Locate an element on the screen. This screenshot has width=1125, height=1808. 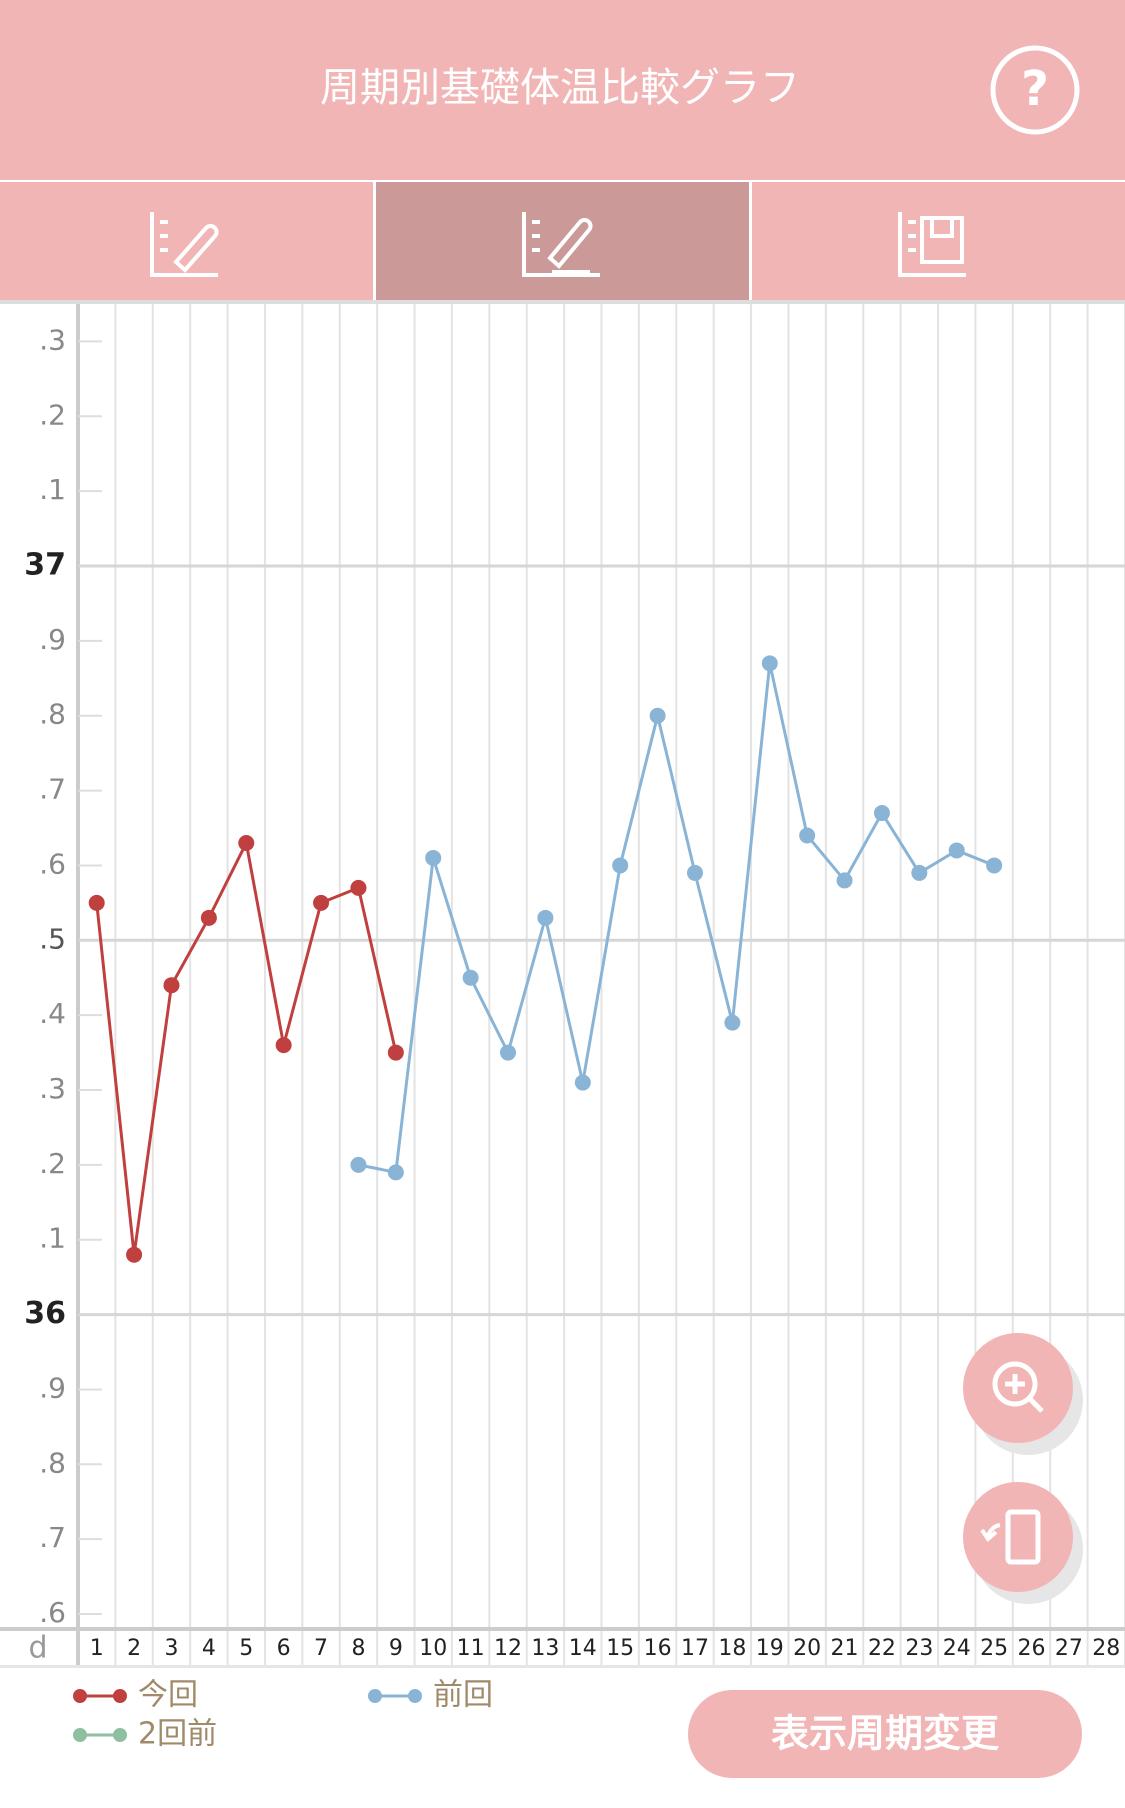
button-label: 表示周期変更 is located at coordinates (885, 1734).